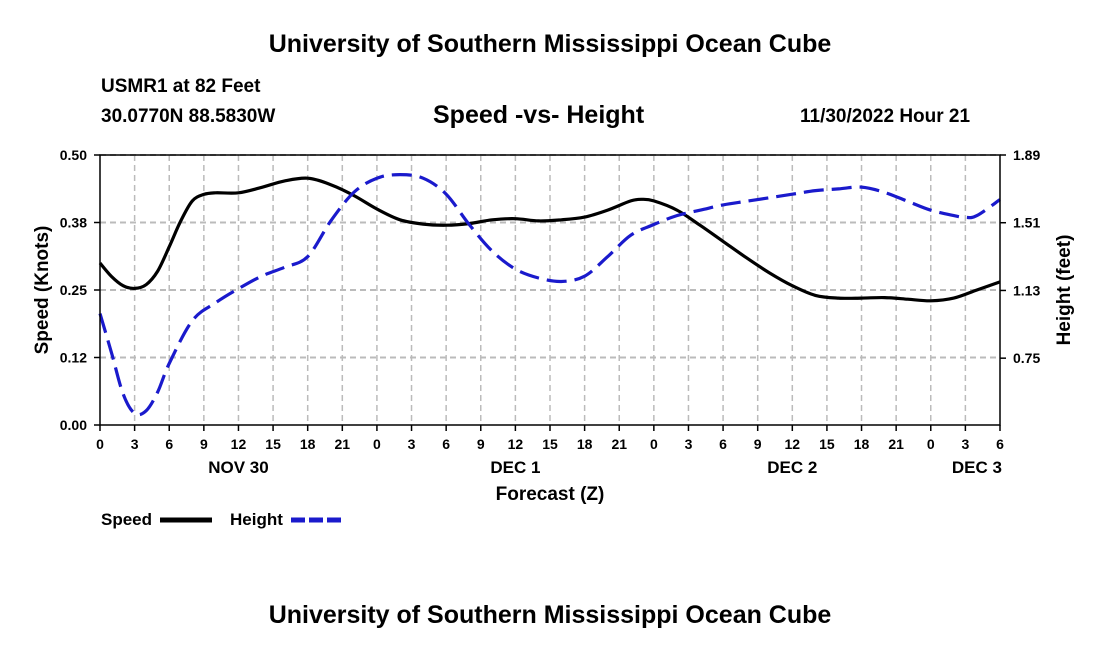 This screenshot has height=650, width=1100. What do you see at coordinates (73, 425) in the screenshot?
I see `y-tick-label: 0.00` at bounding box center [73, 425].